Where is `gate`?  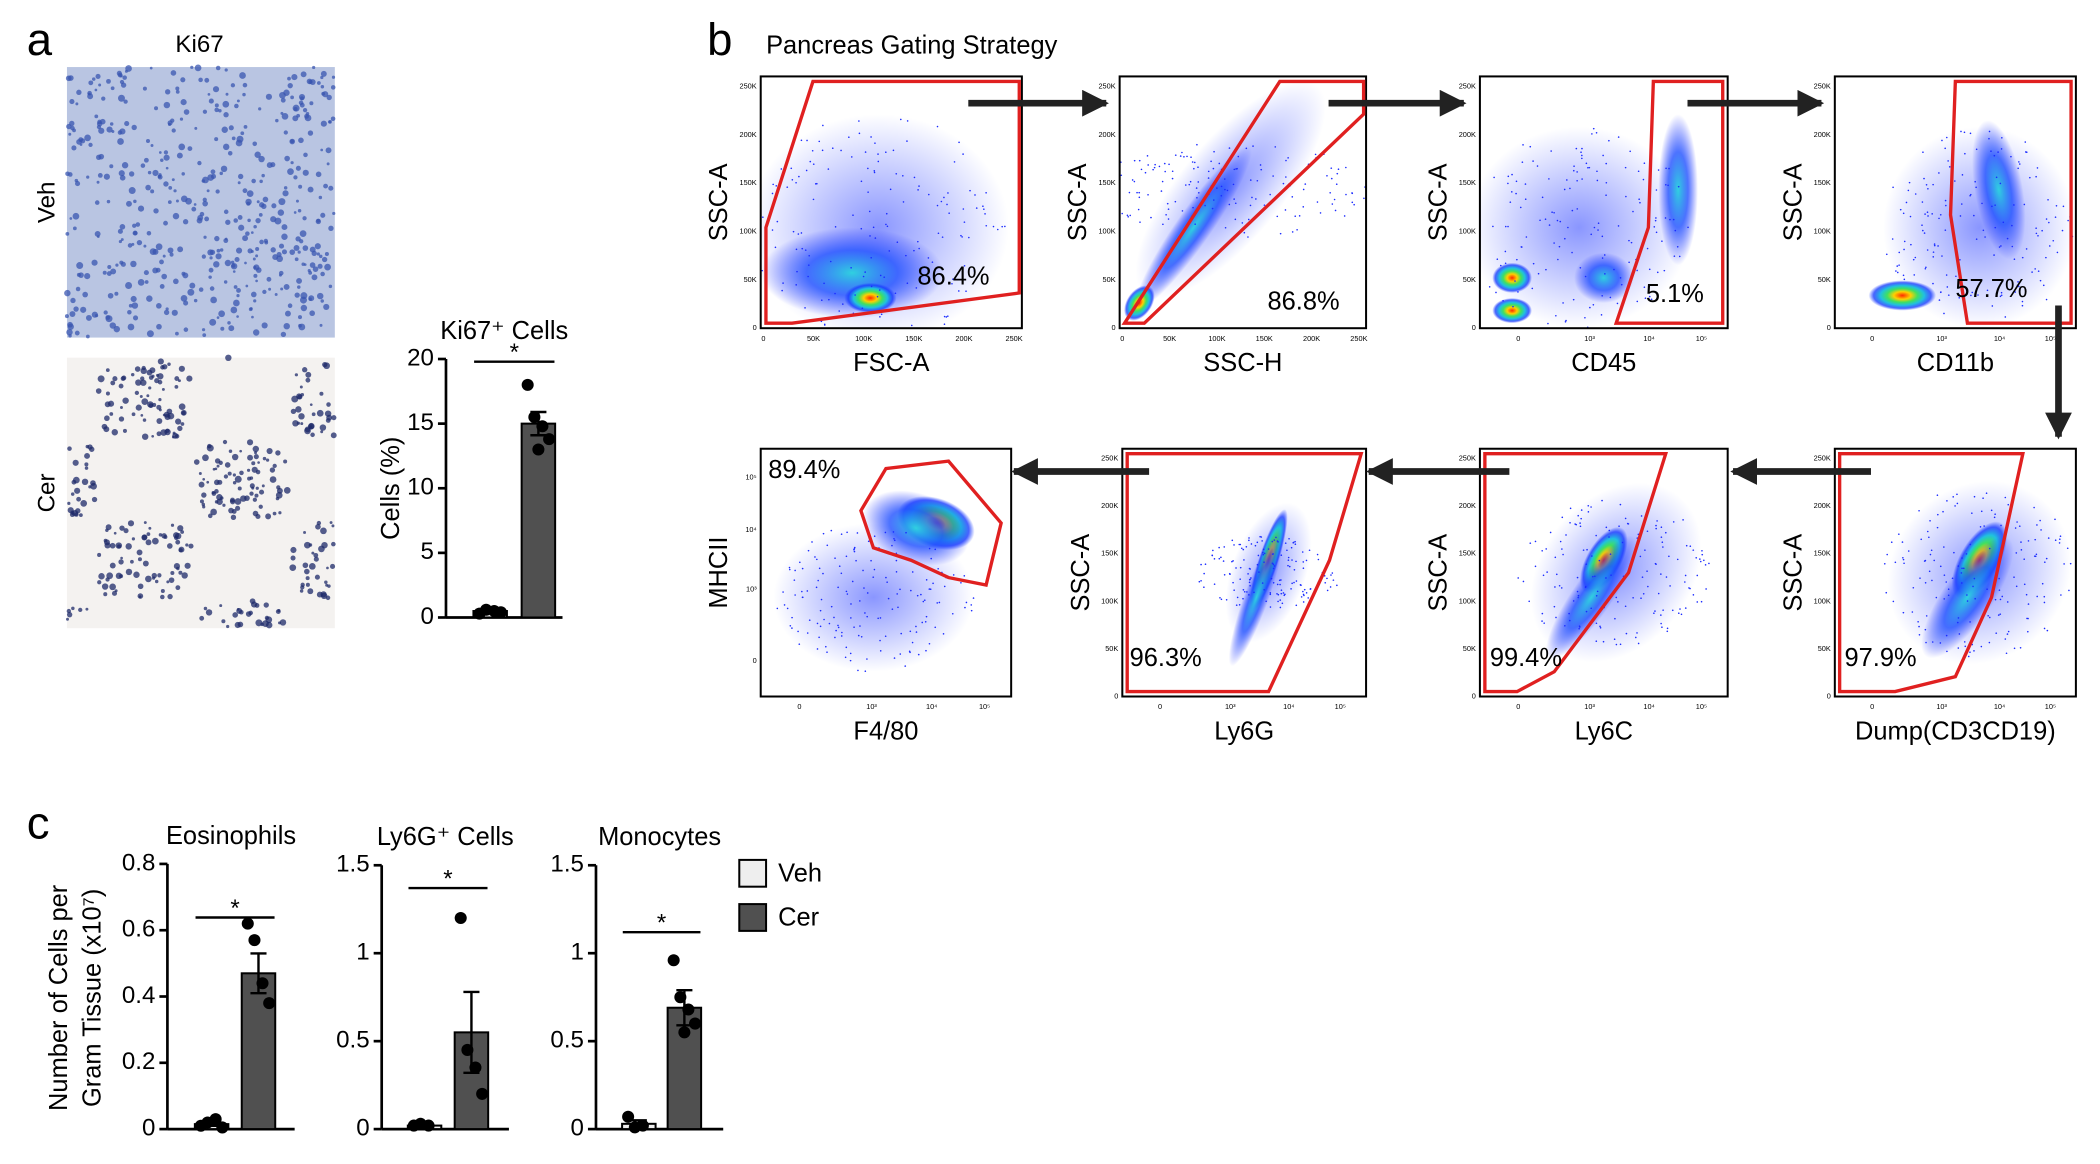
gate is located at coordinates (1243, 202).